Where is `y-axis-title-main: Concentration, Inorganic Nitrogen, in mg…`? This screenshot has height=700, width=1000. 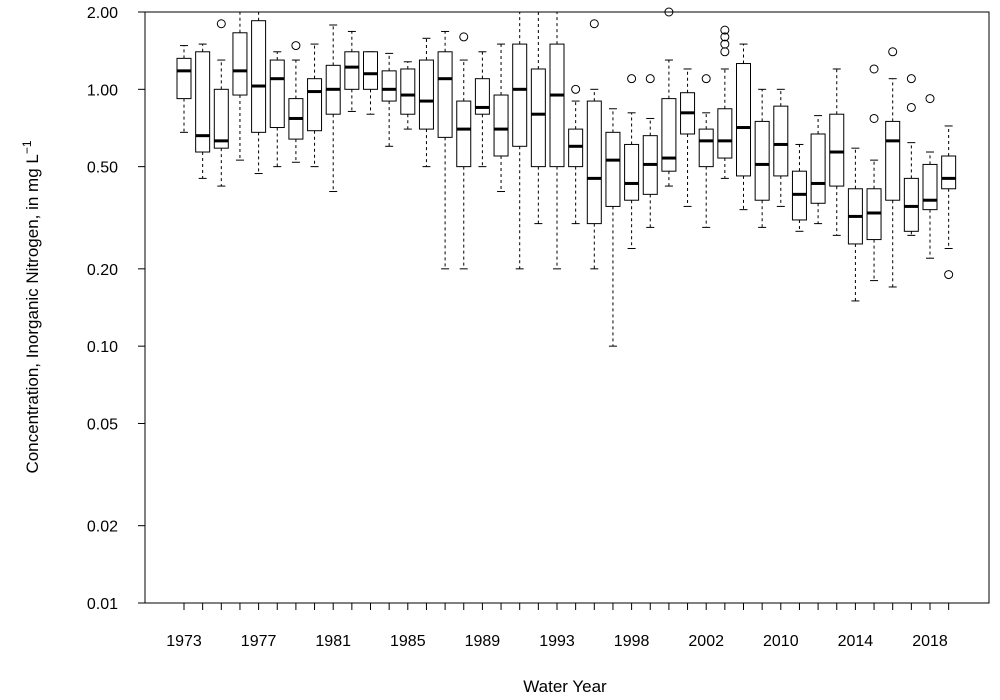
y-axis-title-main: Concentration, Inorganic Nitrogen, in mg… is located at coordinates (32, 313).